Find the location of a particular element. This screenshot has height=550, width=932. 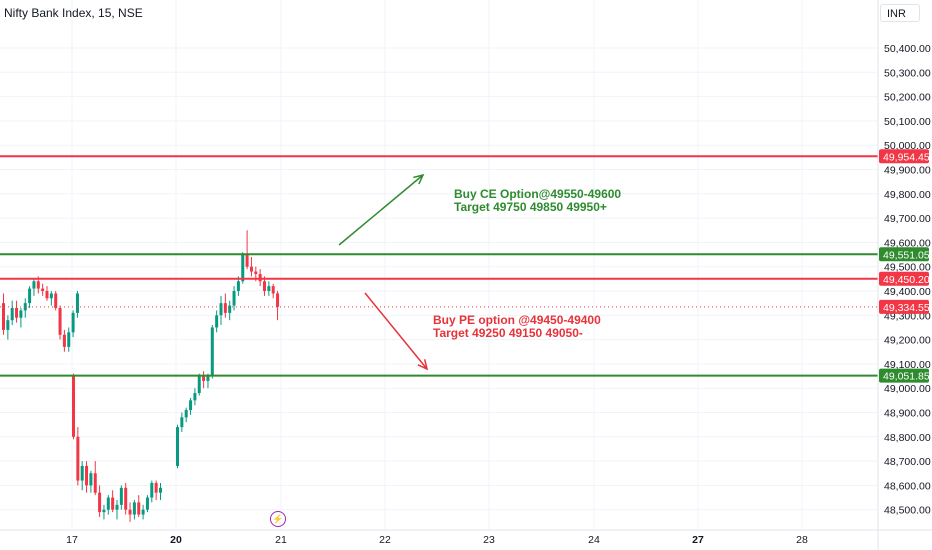

y-tick-label: 49,200.00 is located at coordinates (907, 341).